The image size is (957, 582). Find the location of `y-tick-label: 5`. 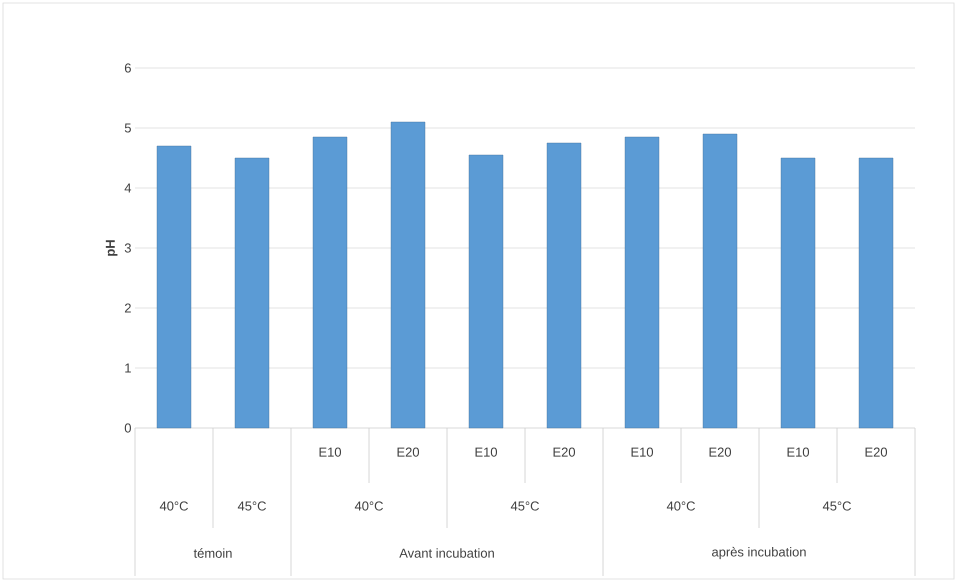

y-tick-label: 5 is located at coordinates (127, 128).